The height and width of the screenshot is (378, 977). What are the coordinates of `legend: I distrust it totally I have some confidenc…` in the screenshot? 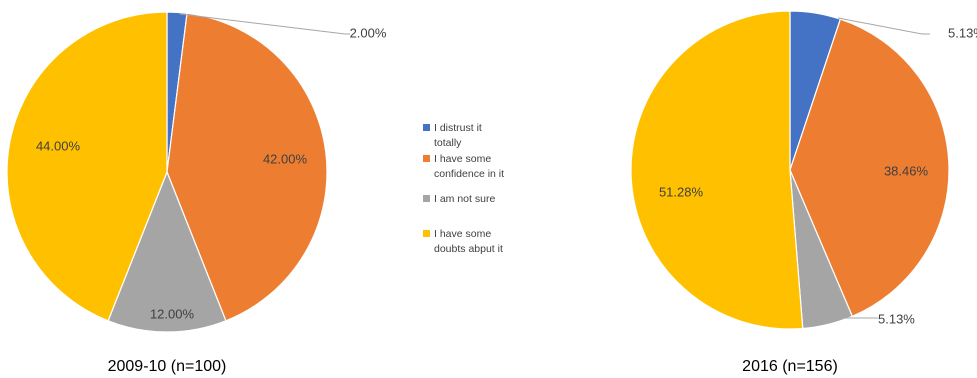 It's located at (463, 188).